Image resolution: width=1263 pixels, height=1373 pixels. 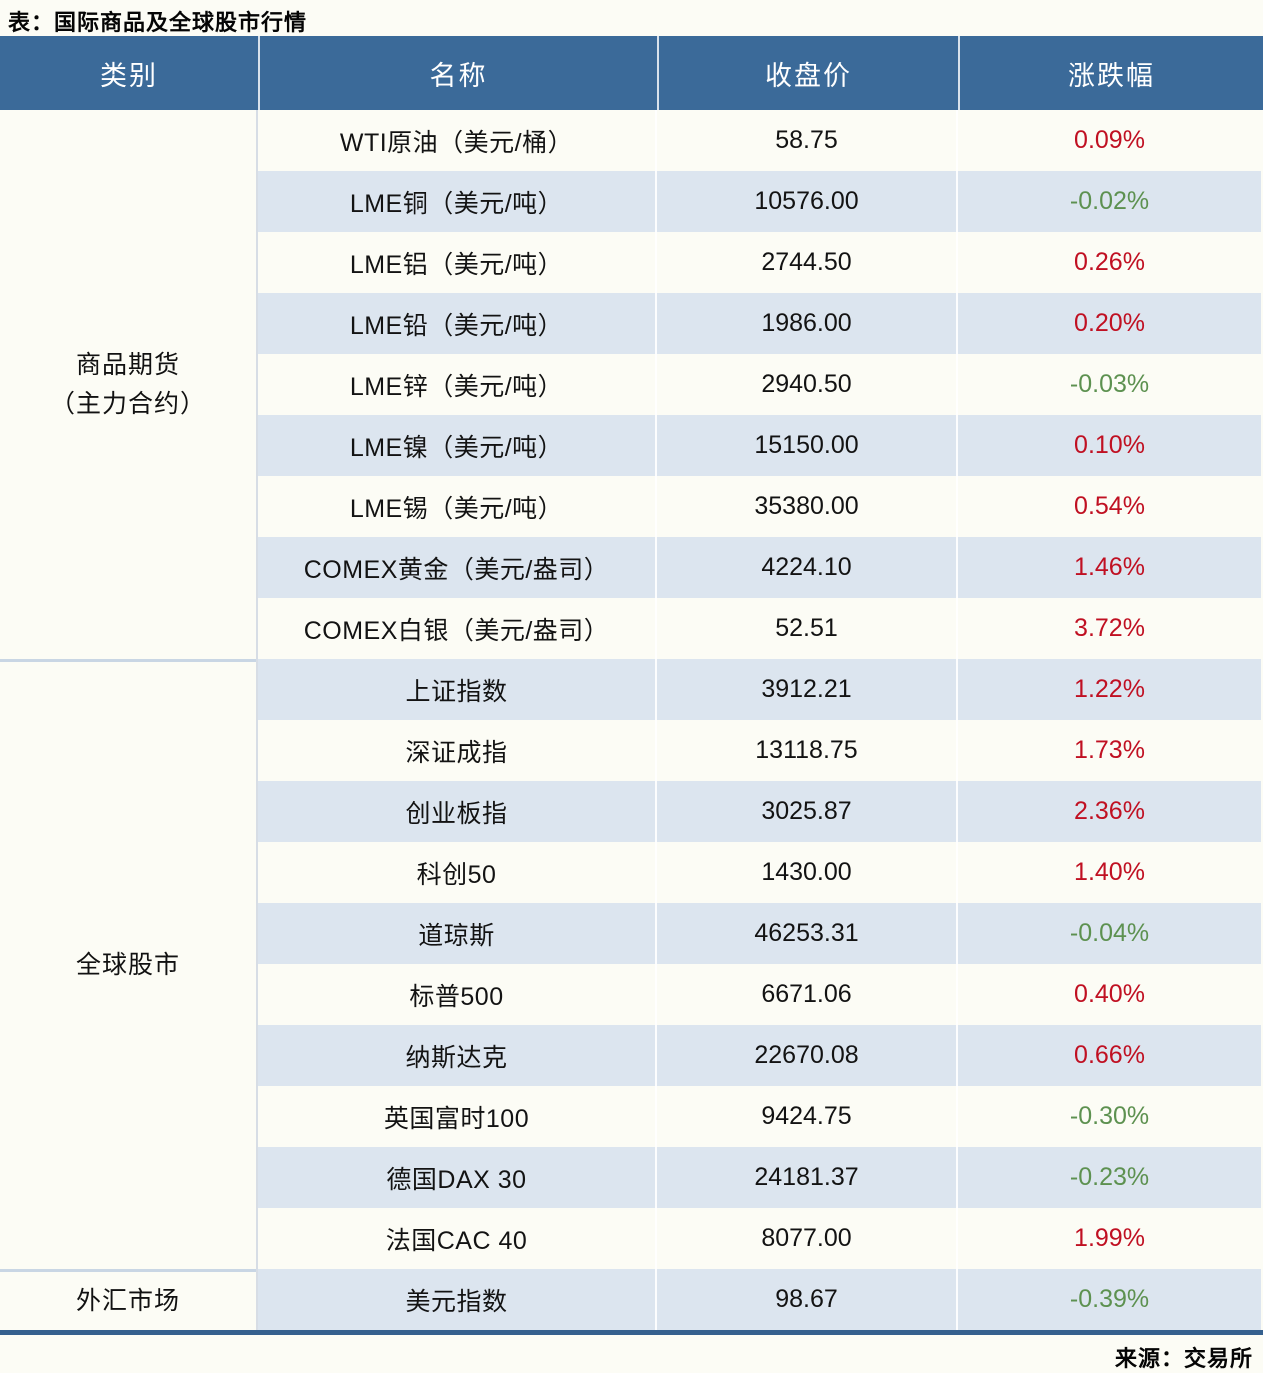 I want to click on change-percent: -0.04%, so click(x=1108, y=933).